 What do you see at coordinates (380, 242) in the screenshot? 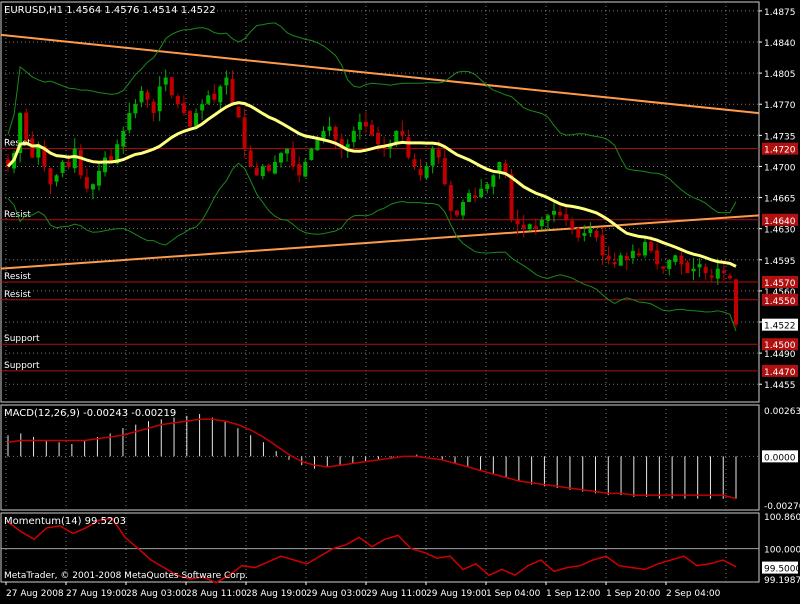
I see `trend-line-lower` at bounding box center [380, 242].